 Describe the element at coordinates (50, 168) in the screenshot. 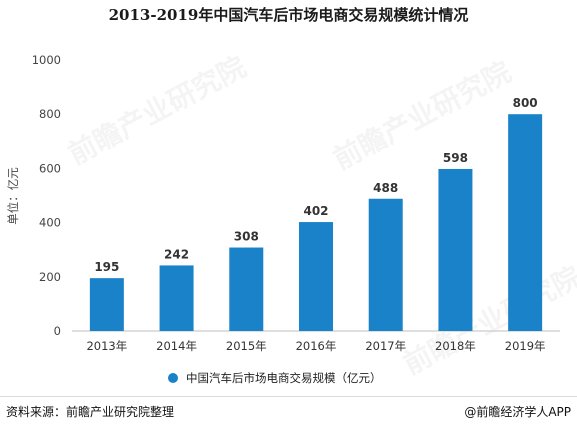

I see `y-tick-label: 600` at that location.